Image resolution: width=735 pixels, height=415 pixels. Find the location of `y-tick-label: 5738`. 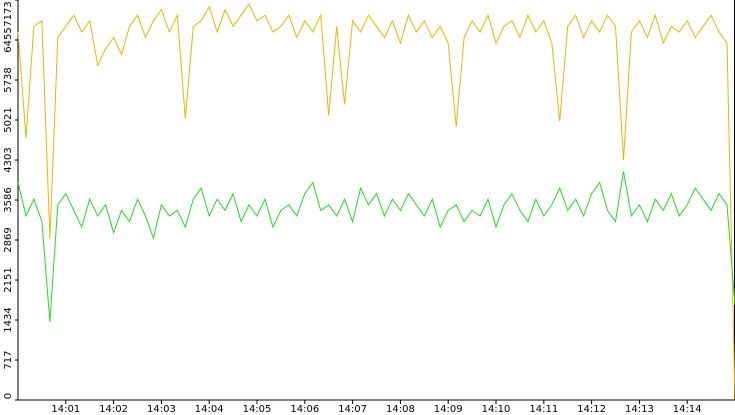

y-tick-label: 5738 is located at coordinates (8, 79).